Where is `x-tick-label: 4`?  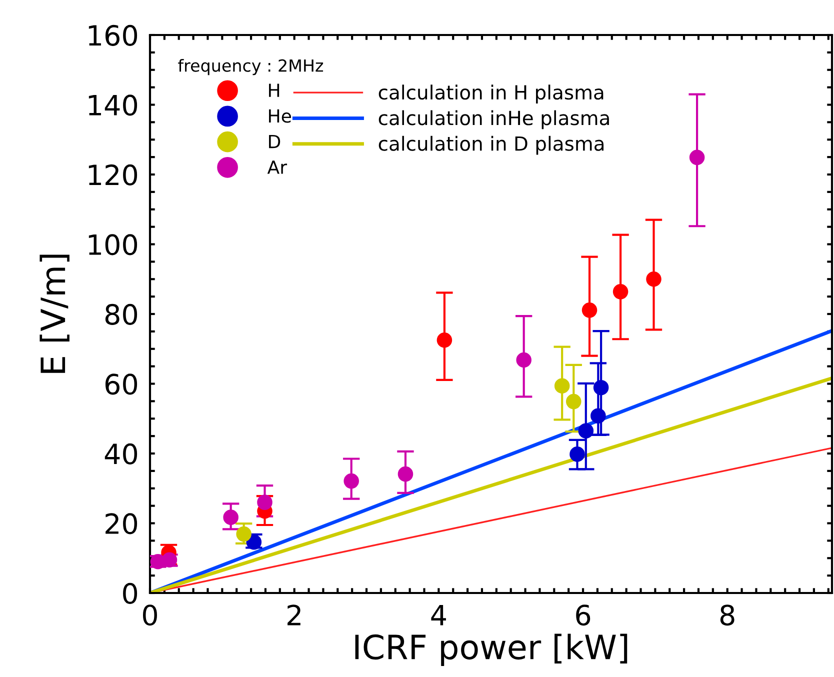
x-tick-label: 4 is located at coordinates (438, 615).